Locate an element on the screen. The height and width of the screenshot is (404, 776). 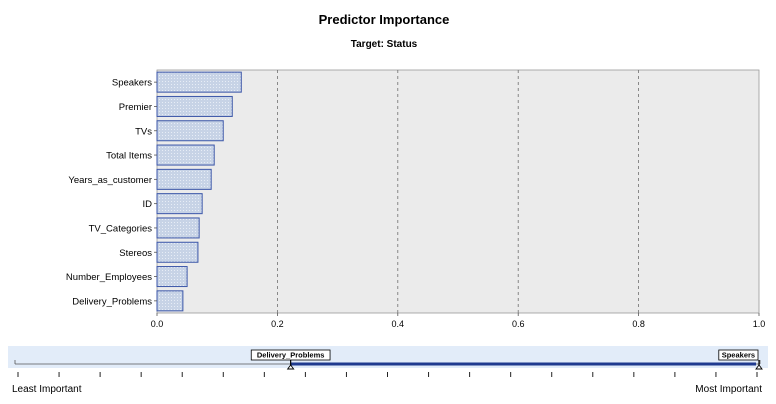
category-label: Years_as_customer is located at coordinates (110, 180).